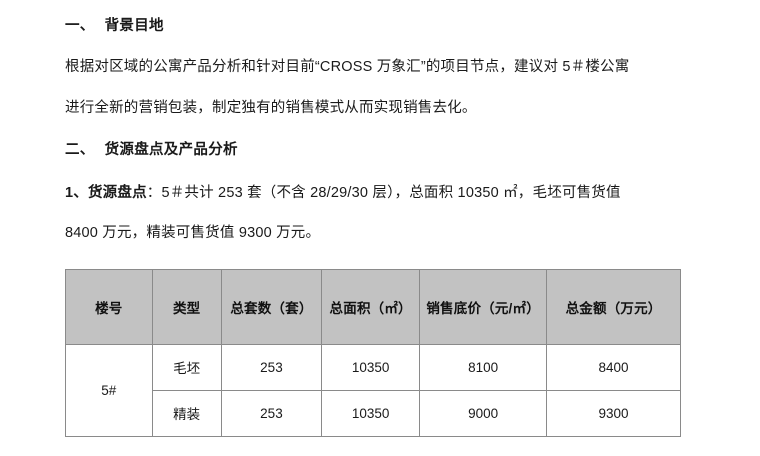 This screenshot has width=760, height=456. Describe the element at coordinates (106, 192) in the screenshot. I see `item-1-label: 1、货源盘点` at that location.